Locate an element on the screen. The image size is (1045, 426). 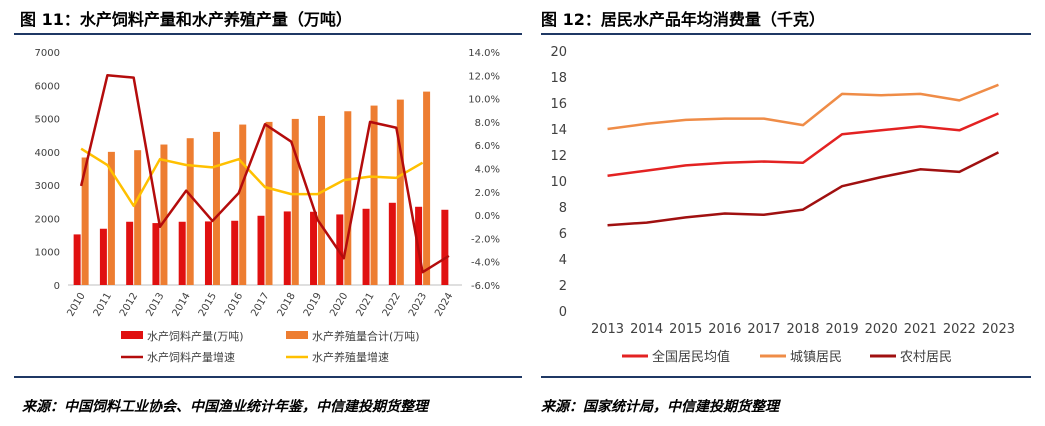
right-source-note: 来源：国家统计局，中信建投期货整理 is located at coordinates (660, 407).